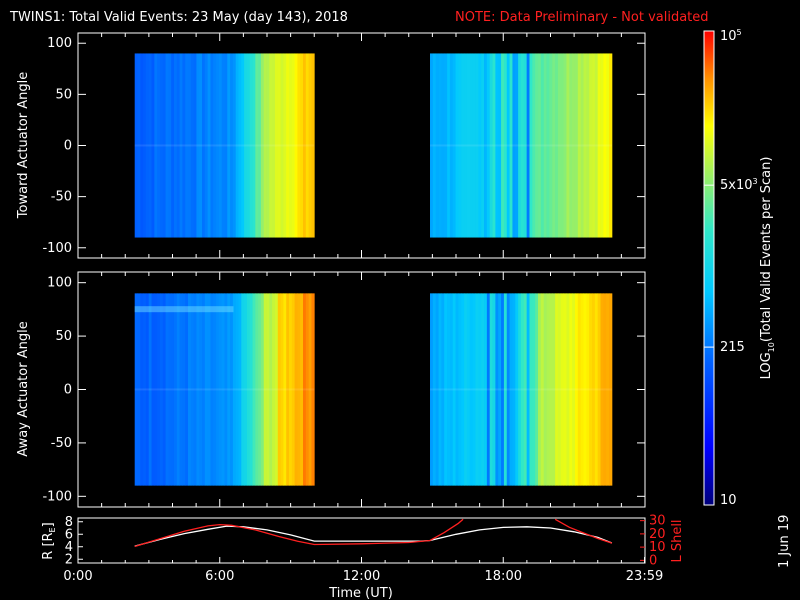 This screenshot has width=800, height=600. What do you see at coordinates (521, 145) in the screenshot?
I see `heatmap-block` at bounding box center [521, 145].